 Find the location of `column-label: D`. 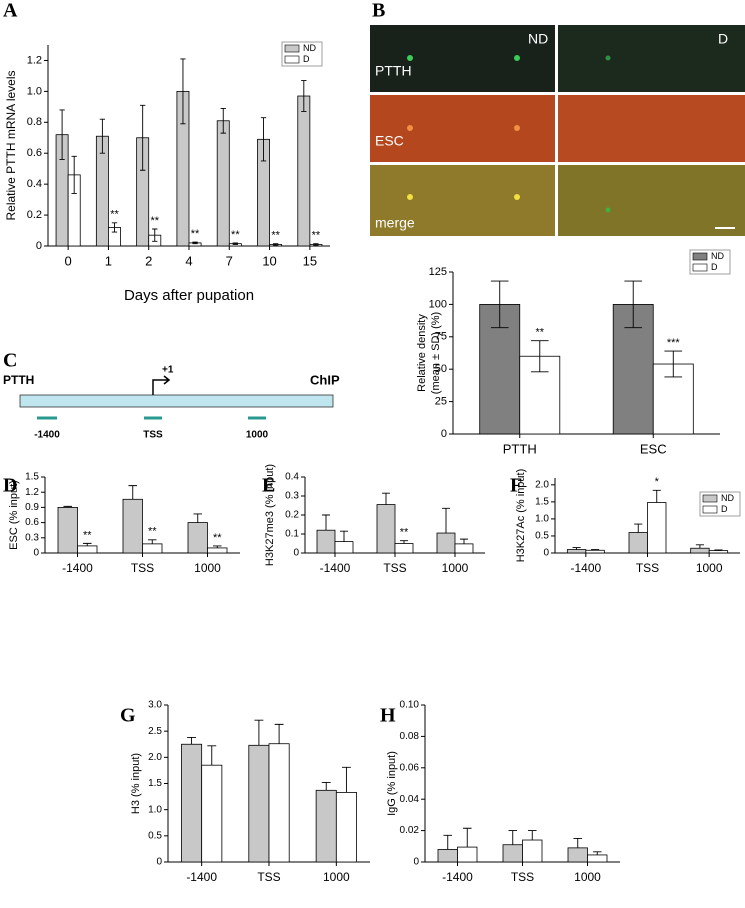

column-label: D is located at coordinates (723, 39).